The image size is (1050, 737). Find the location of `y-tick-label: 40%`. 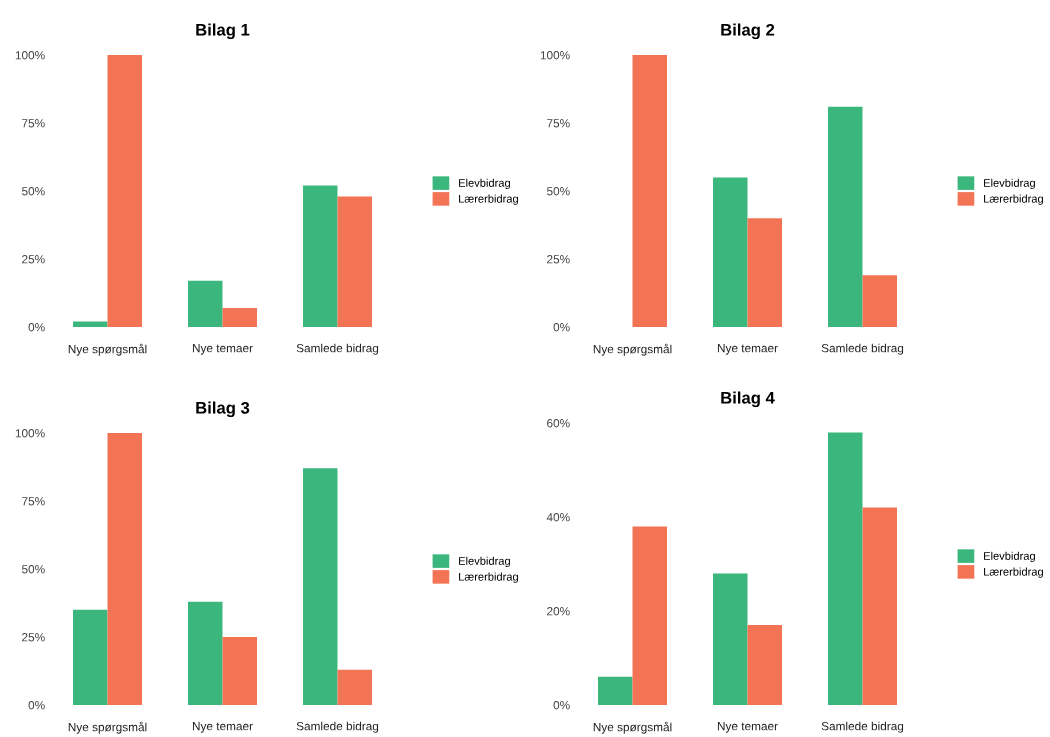

y-tick-label: 40% is located at coordinates (558, 517).